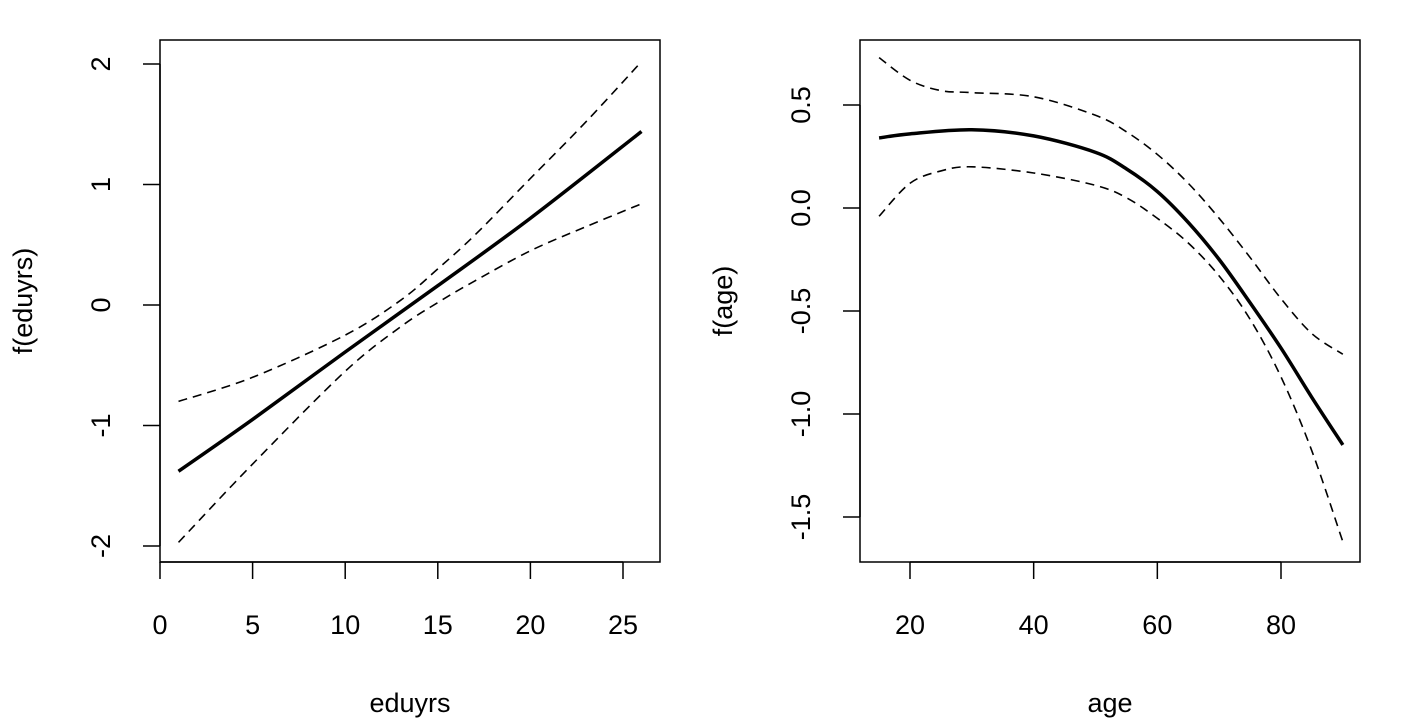  What do you see at coordinates (801, 517) in the screenshot?
I see `y-tick-label: -1.5` at bounding box center [801, 517].